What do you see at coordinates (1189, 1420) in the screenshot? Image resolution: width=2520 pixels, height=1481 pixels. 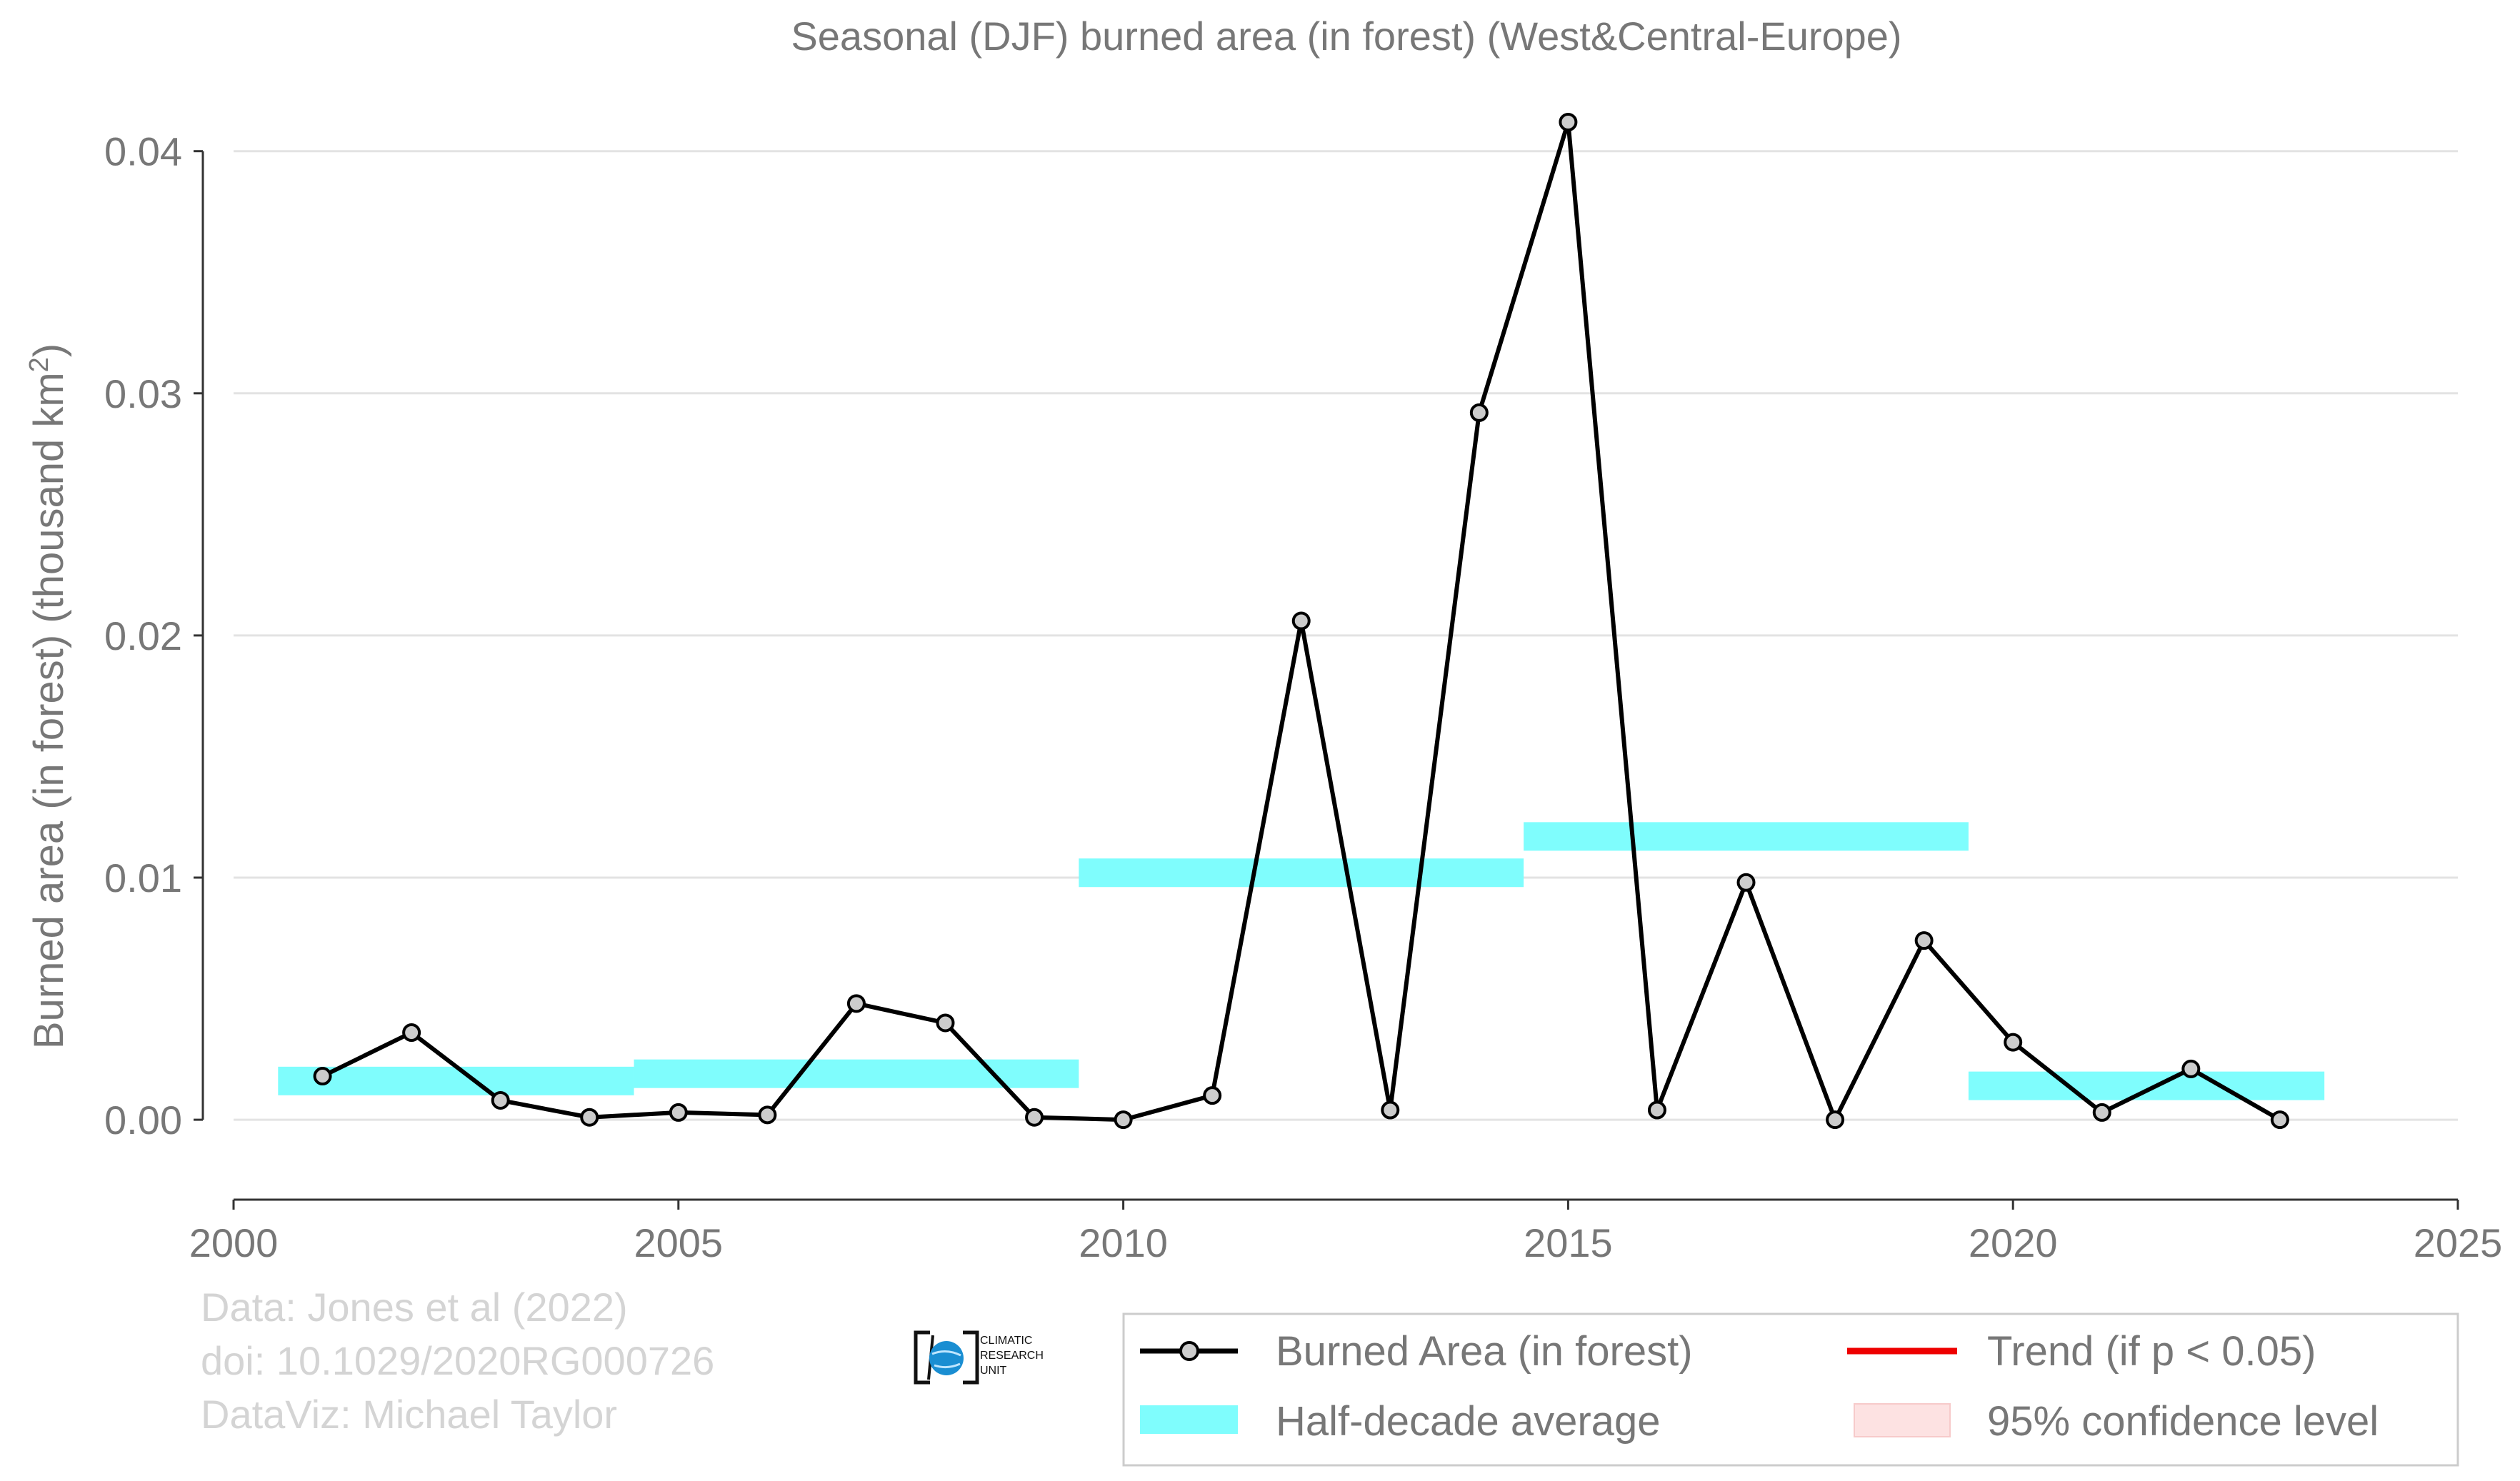 I see `legend-half-decade-swatch` at bounding box center [1189, 1420].